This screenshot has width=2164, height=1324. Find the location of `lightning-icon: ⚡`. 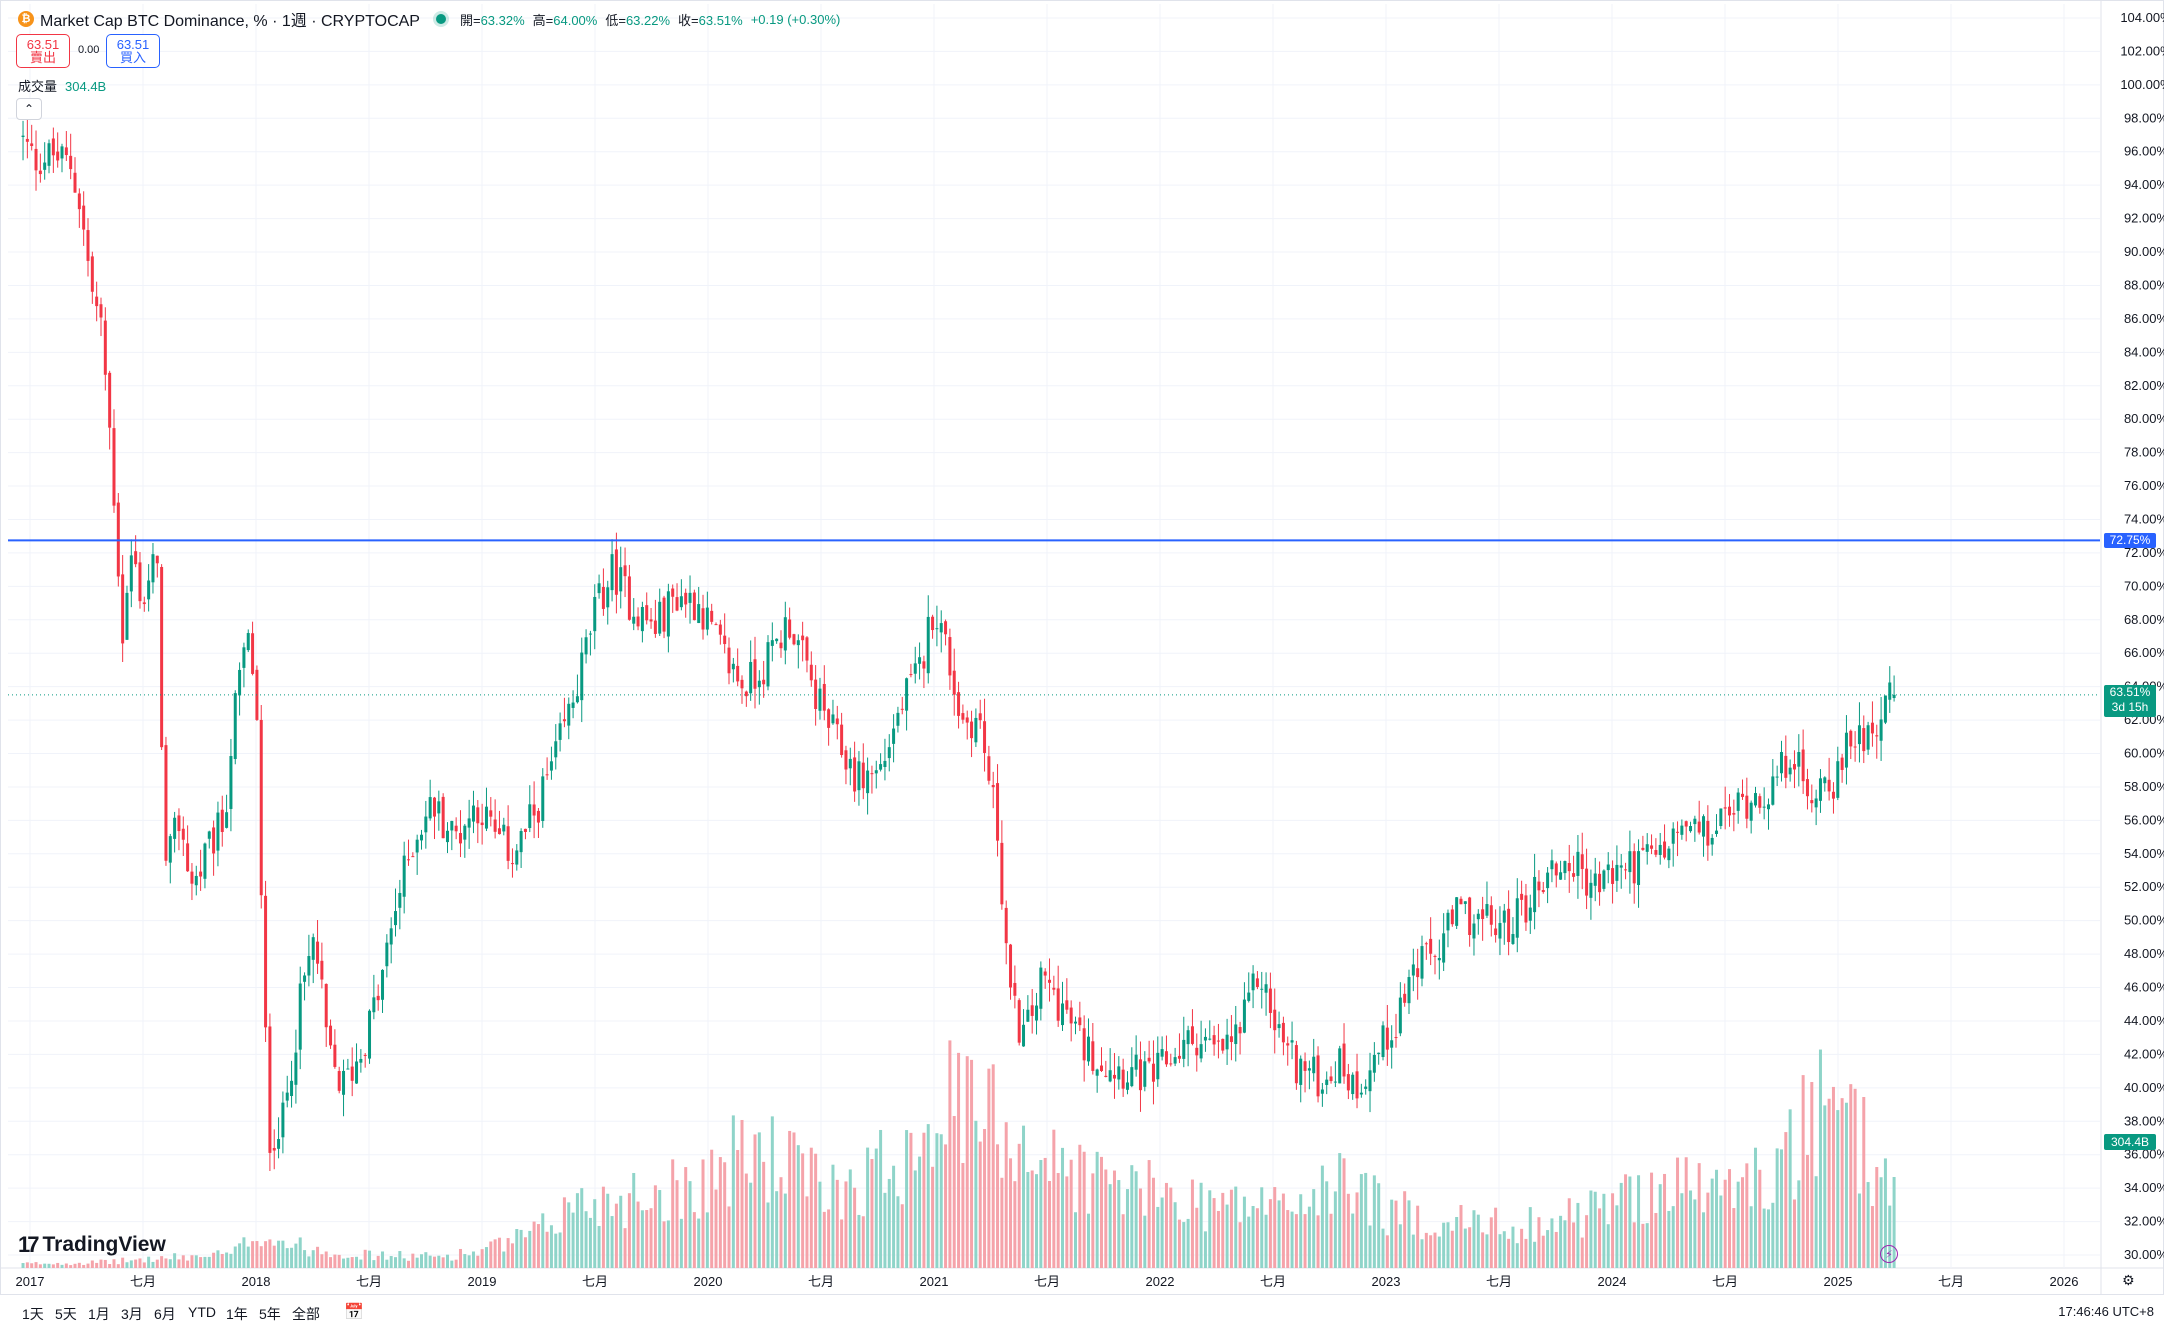

lightning-icon: ⚡ is located at coordinates (1889, 1254).